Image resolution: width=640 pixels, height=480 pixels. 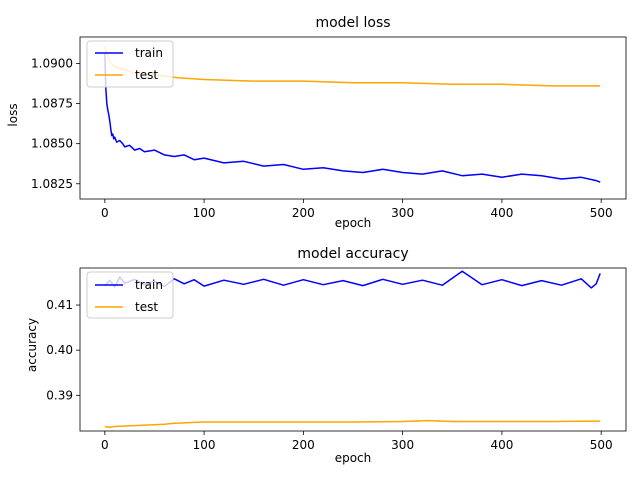 What do you see at coordinates (130, 64) in the screenshot?
I see `loss-legend: train test` at bounding box center [130, 64].